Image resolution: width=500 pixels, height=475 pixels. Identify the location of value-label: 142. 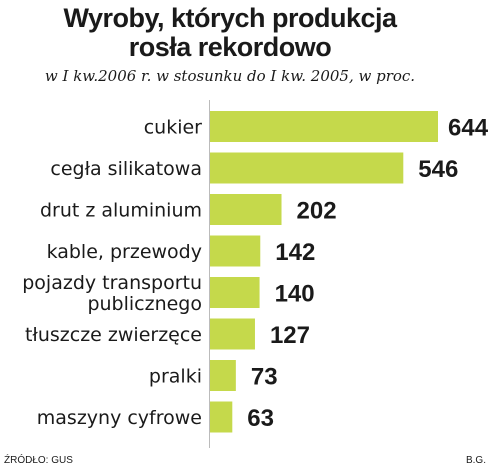
(295, 252).